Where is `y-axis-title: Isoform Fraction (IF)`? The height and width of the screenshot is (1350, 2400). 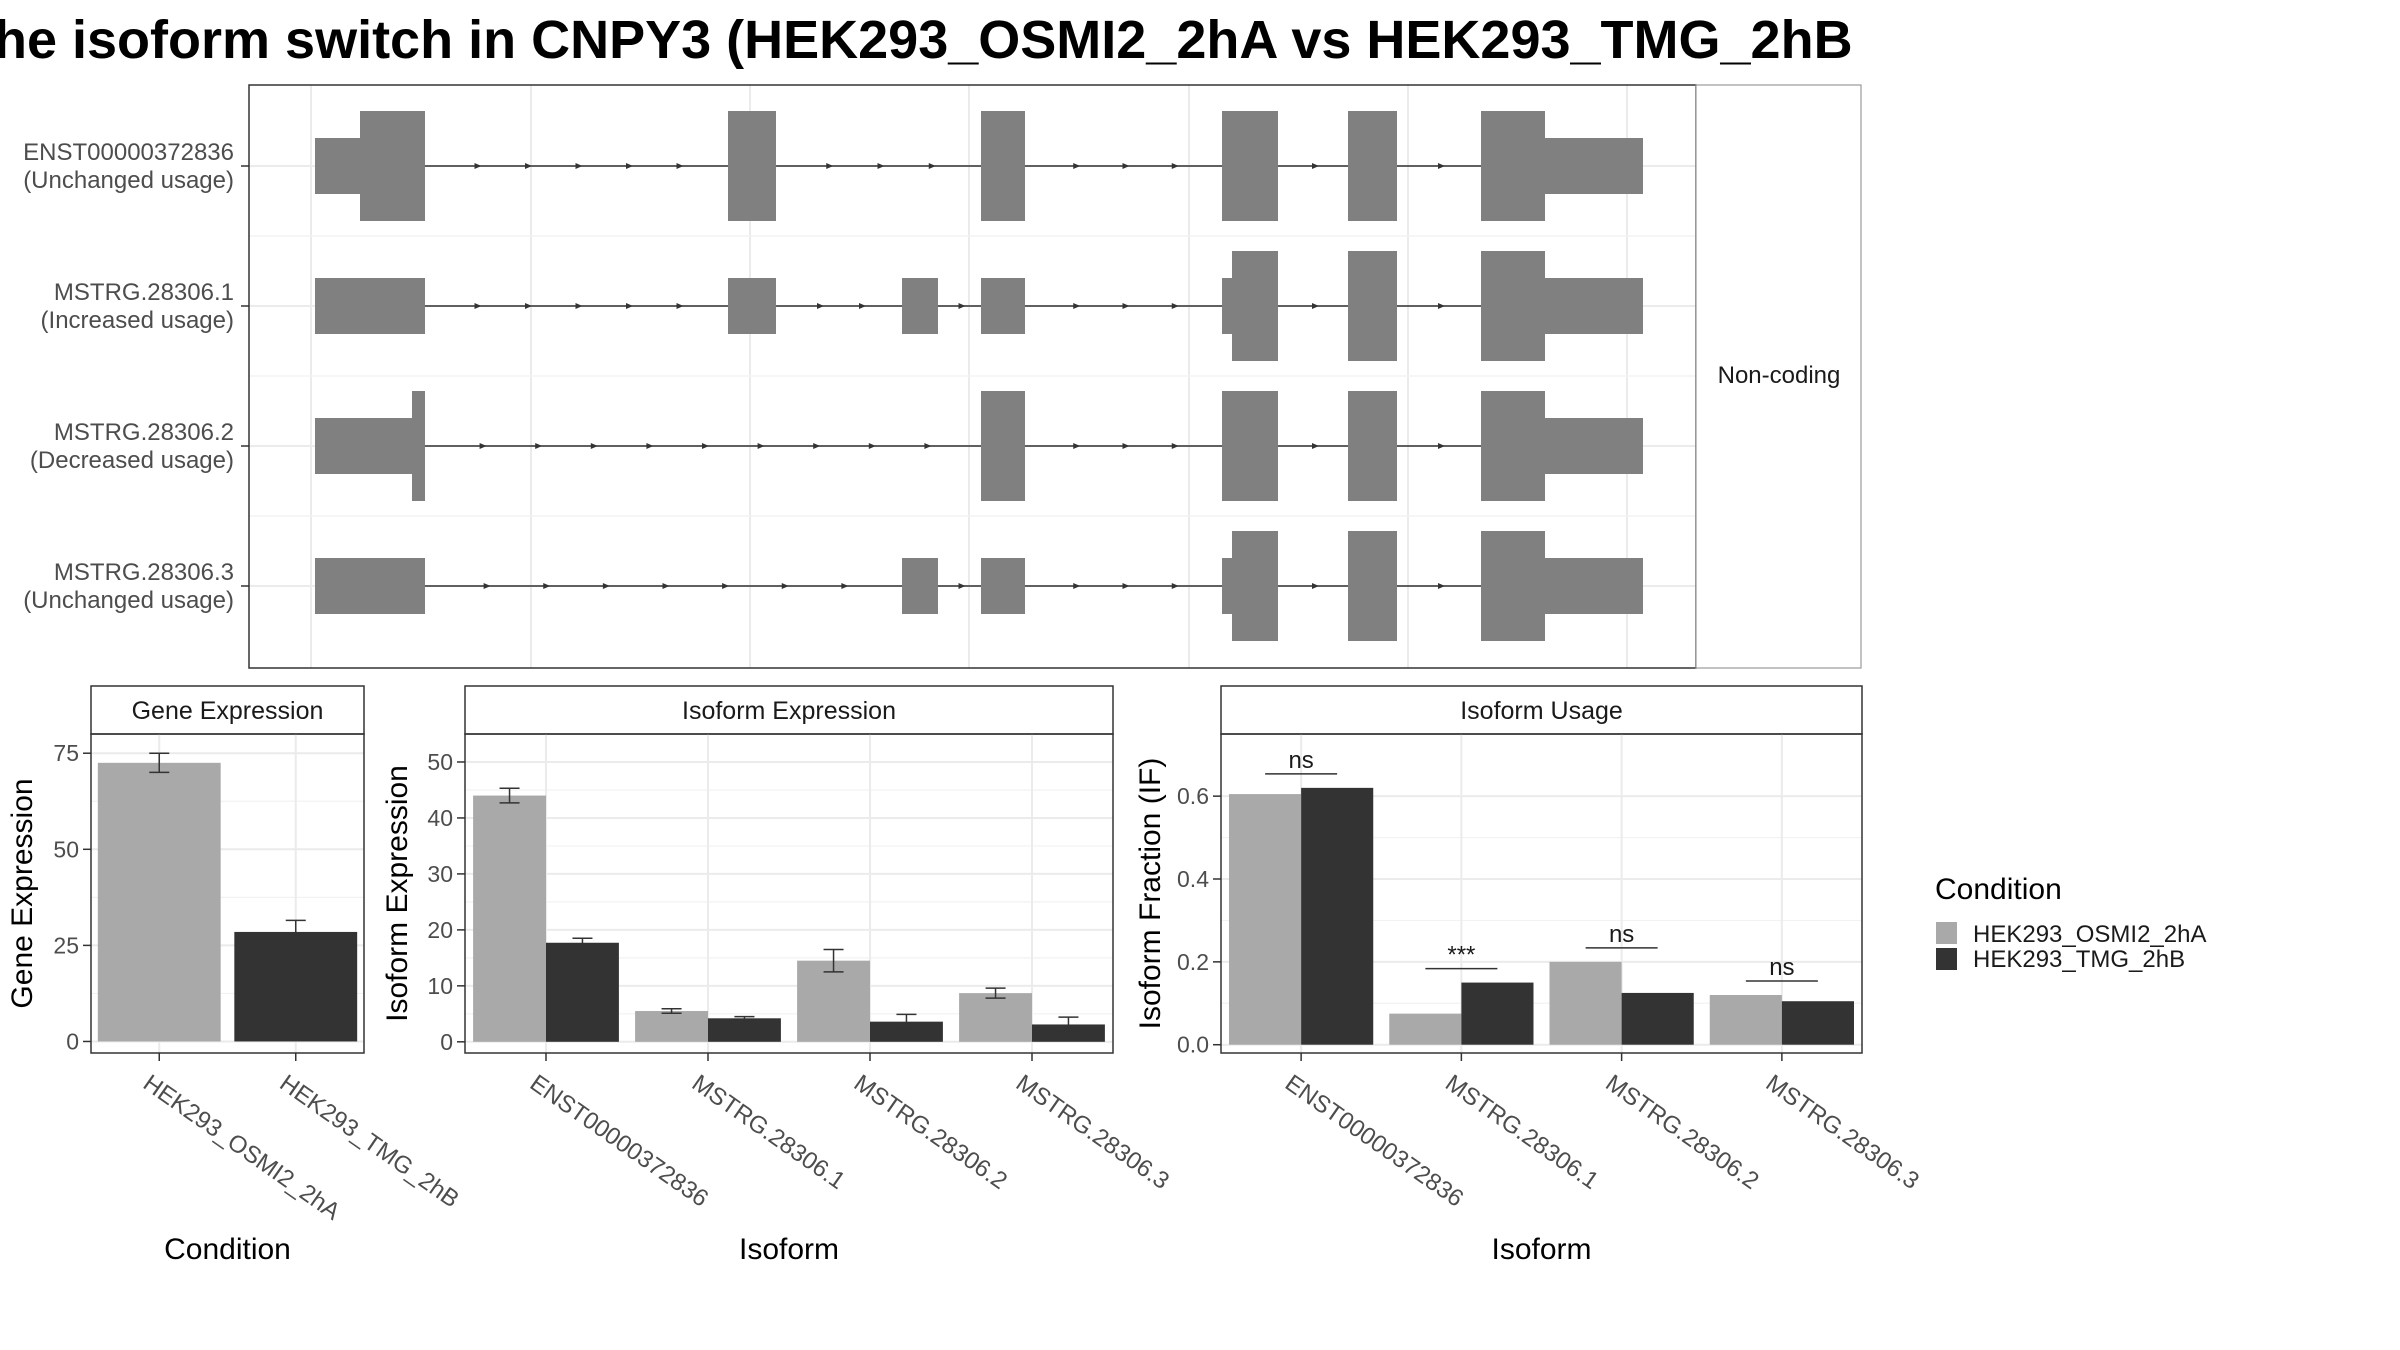
y-axis-title: Isoform Fraction (IF) is located at coordinates (1150, 894).